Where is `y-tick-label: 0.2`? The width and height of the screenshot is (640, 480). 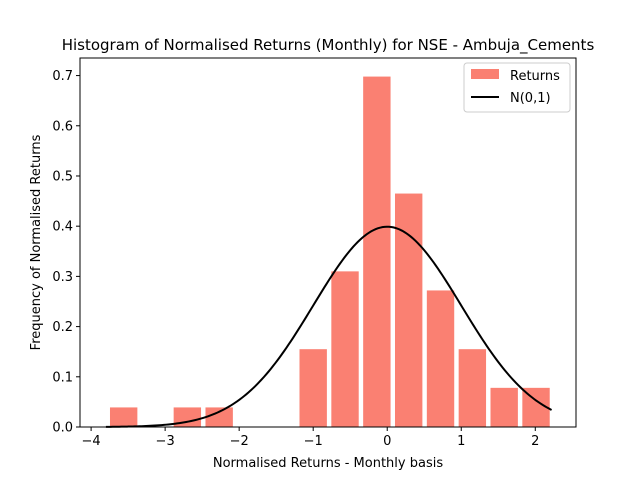
y-tick-label: 0.2 is located at coordinates (62, 327).